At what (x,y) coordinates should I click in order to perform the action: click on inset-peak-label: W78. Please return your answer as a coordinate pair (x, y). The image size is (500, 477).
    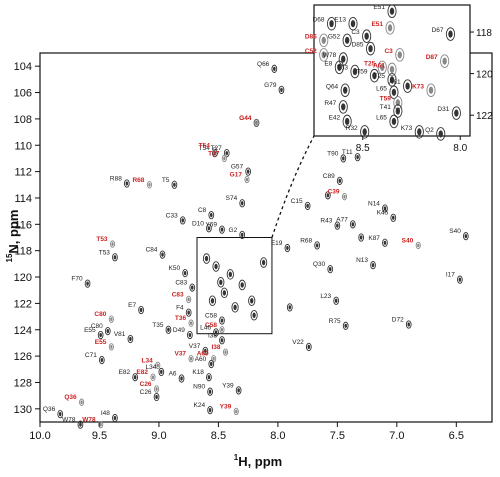
    Looking at the image, I should click on (330, 55).